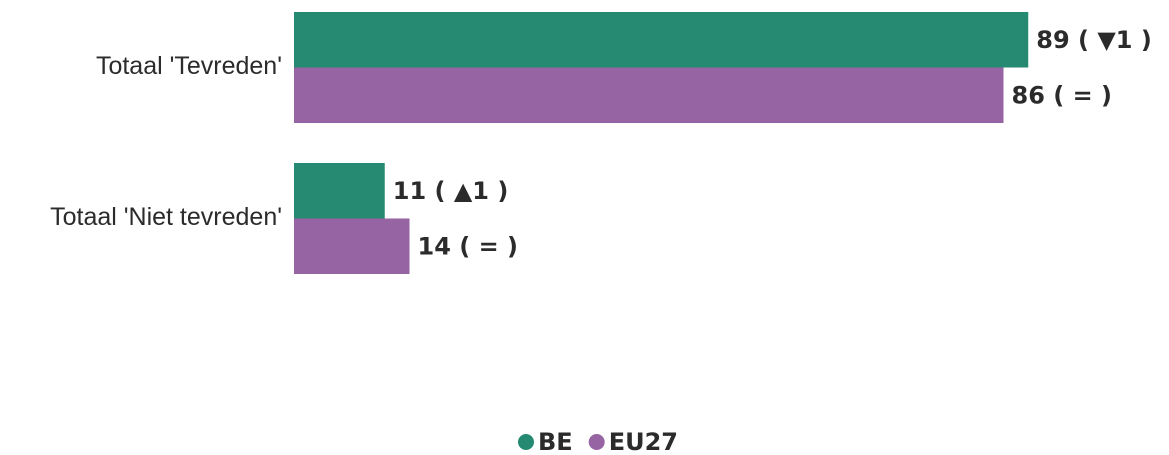  Describe the element at coordinates (643, 441) in the screenshot. I see `legend-label: EU27` at that location.